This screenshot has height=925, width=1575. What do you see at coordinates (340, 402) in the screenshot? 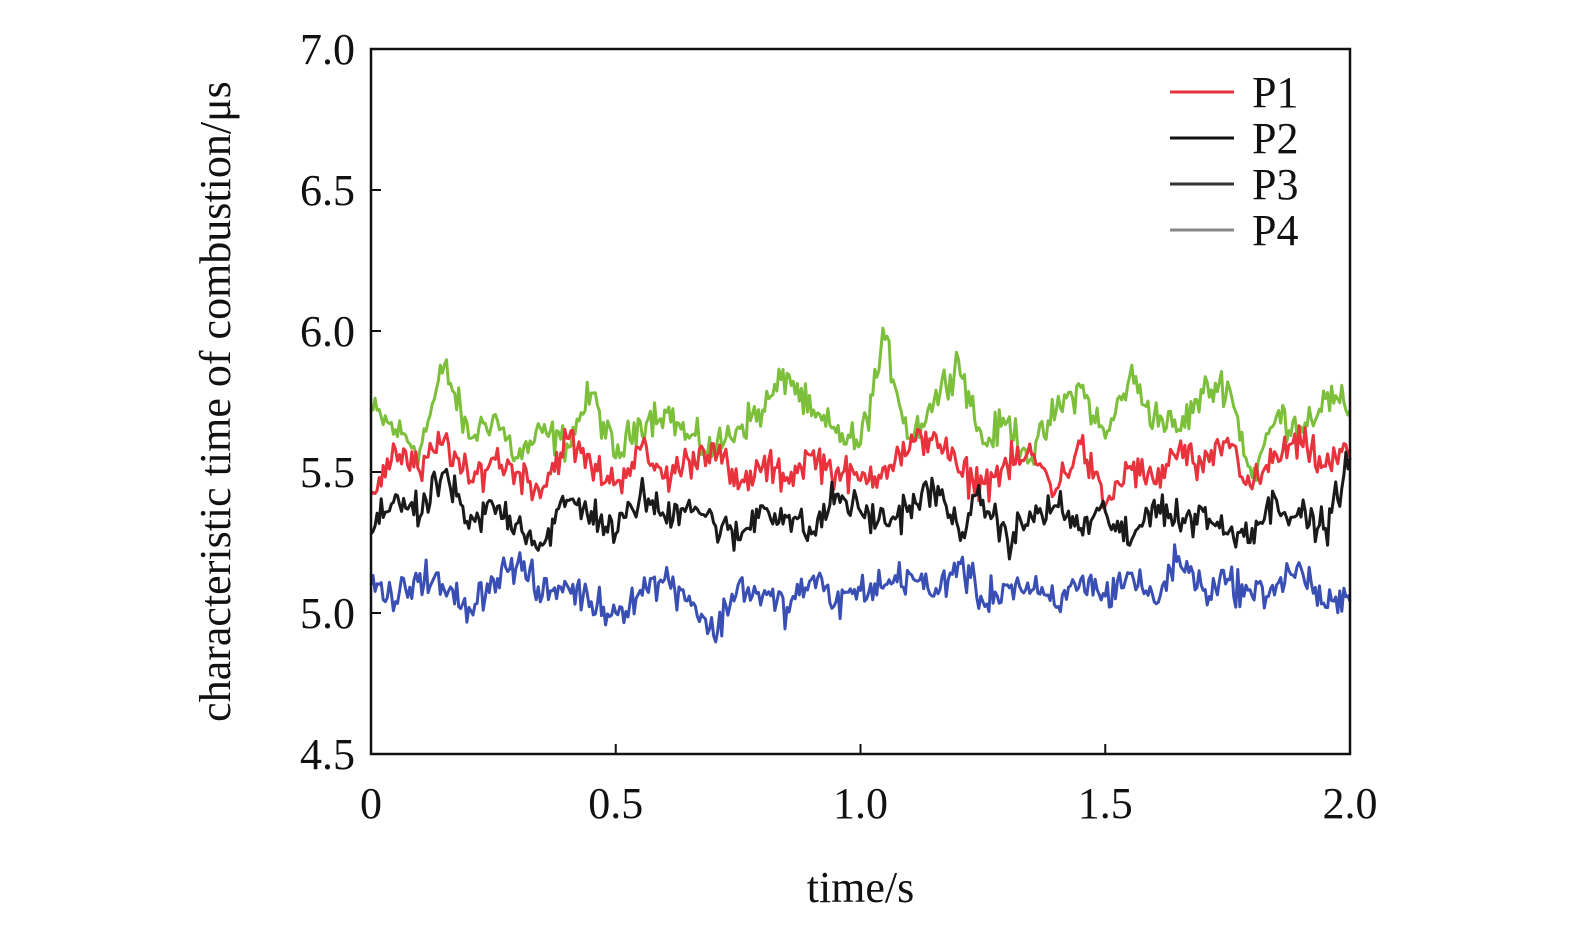
I see `y-axis: 4.5 5.0 5.5 6.0 6.5 7.0` at bounding box center [340, 402].